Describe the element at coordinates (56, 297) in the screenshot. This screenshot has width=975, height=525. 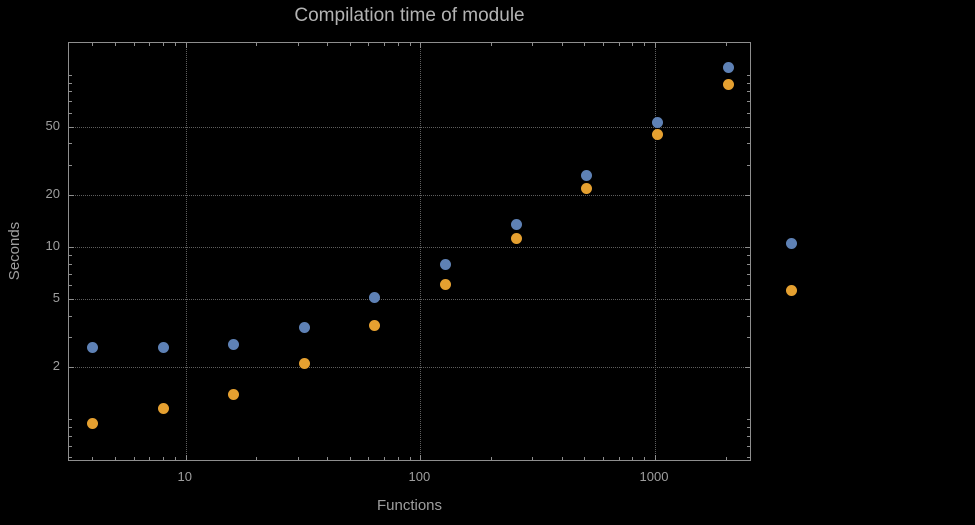
I see `y-tick-label: 5` at that location.